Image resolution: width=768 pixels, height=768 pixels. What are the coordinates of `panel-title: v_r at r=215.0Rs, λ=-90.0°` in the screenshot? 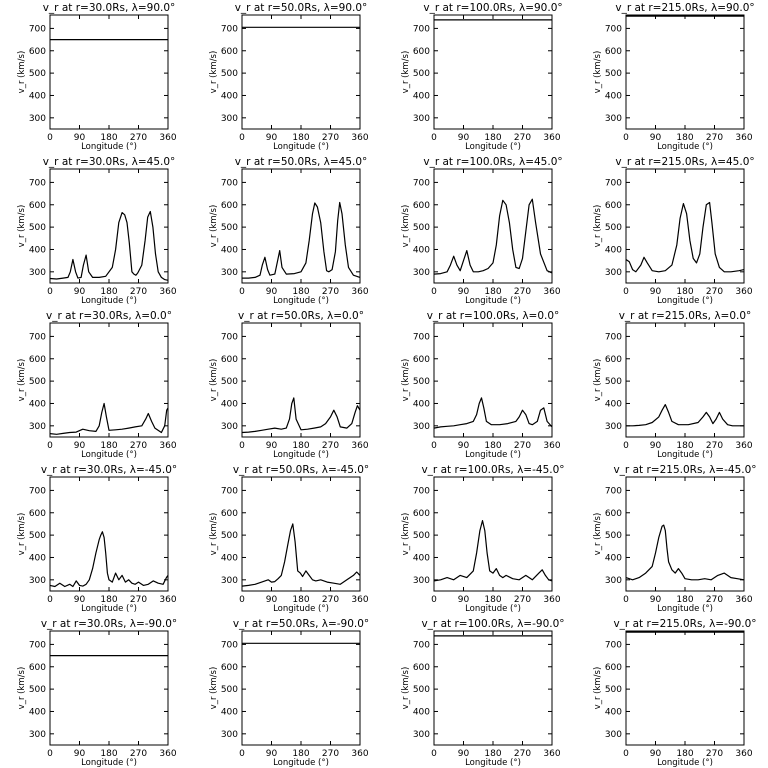 It's located at (684, 624).